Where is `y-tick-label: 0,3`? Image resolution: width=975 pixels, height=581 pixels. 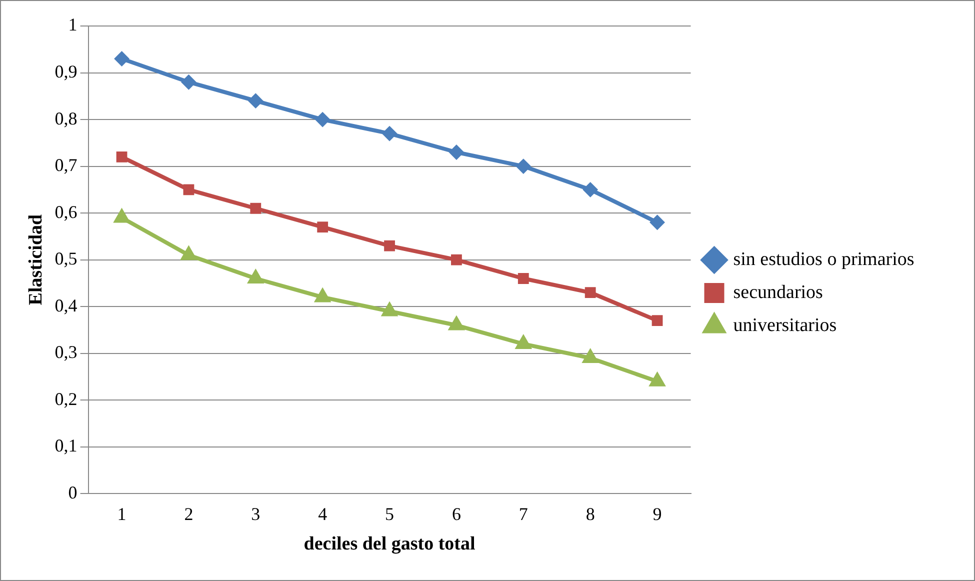 y-tick-label: 0,3 is located at coordinates (66, 352).